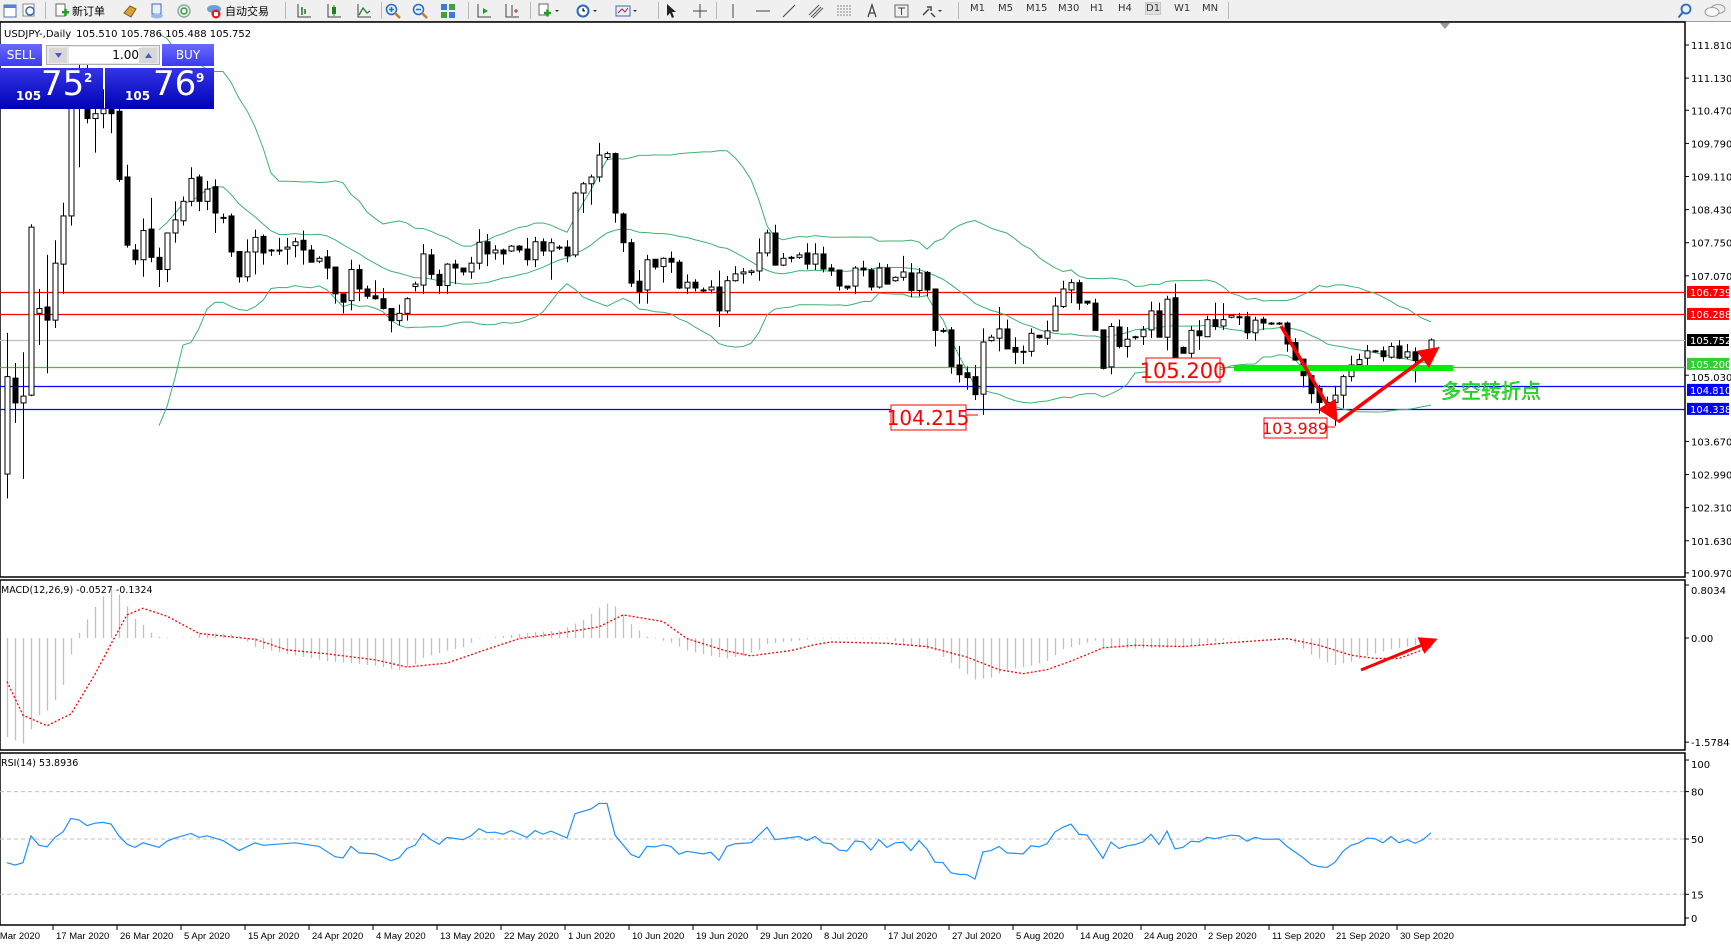 The image size is (1731, 947). I want to click on lot-size-input, so click(105, 55).